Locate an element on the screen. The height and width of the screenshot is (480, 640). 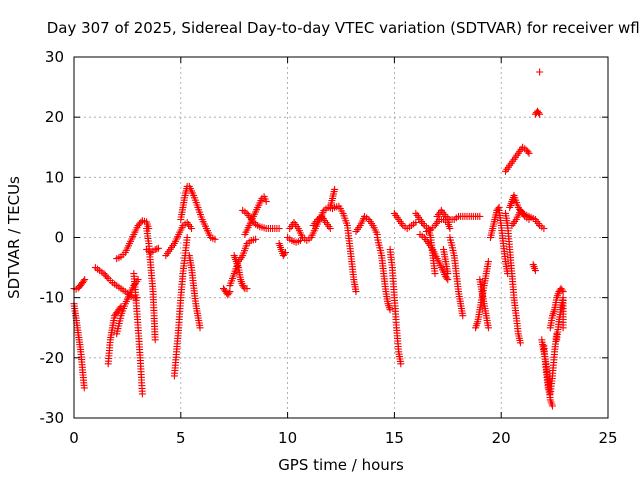
x-tick-label: 15 is located at coordinates (394, 438).